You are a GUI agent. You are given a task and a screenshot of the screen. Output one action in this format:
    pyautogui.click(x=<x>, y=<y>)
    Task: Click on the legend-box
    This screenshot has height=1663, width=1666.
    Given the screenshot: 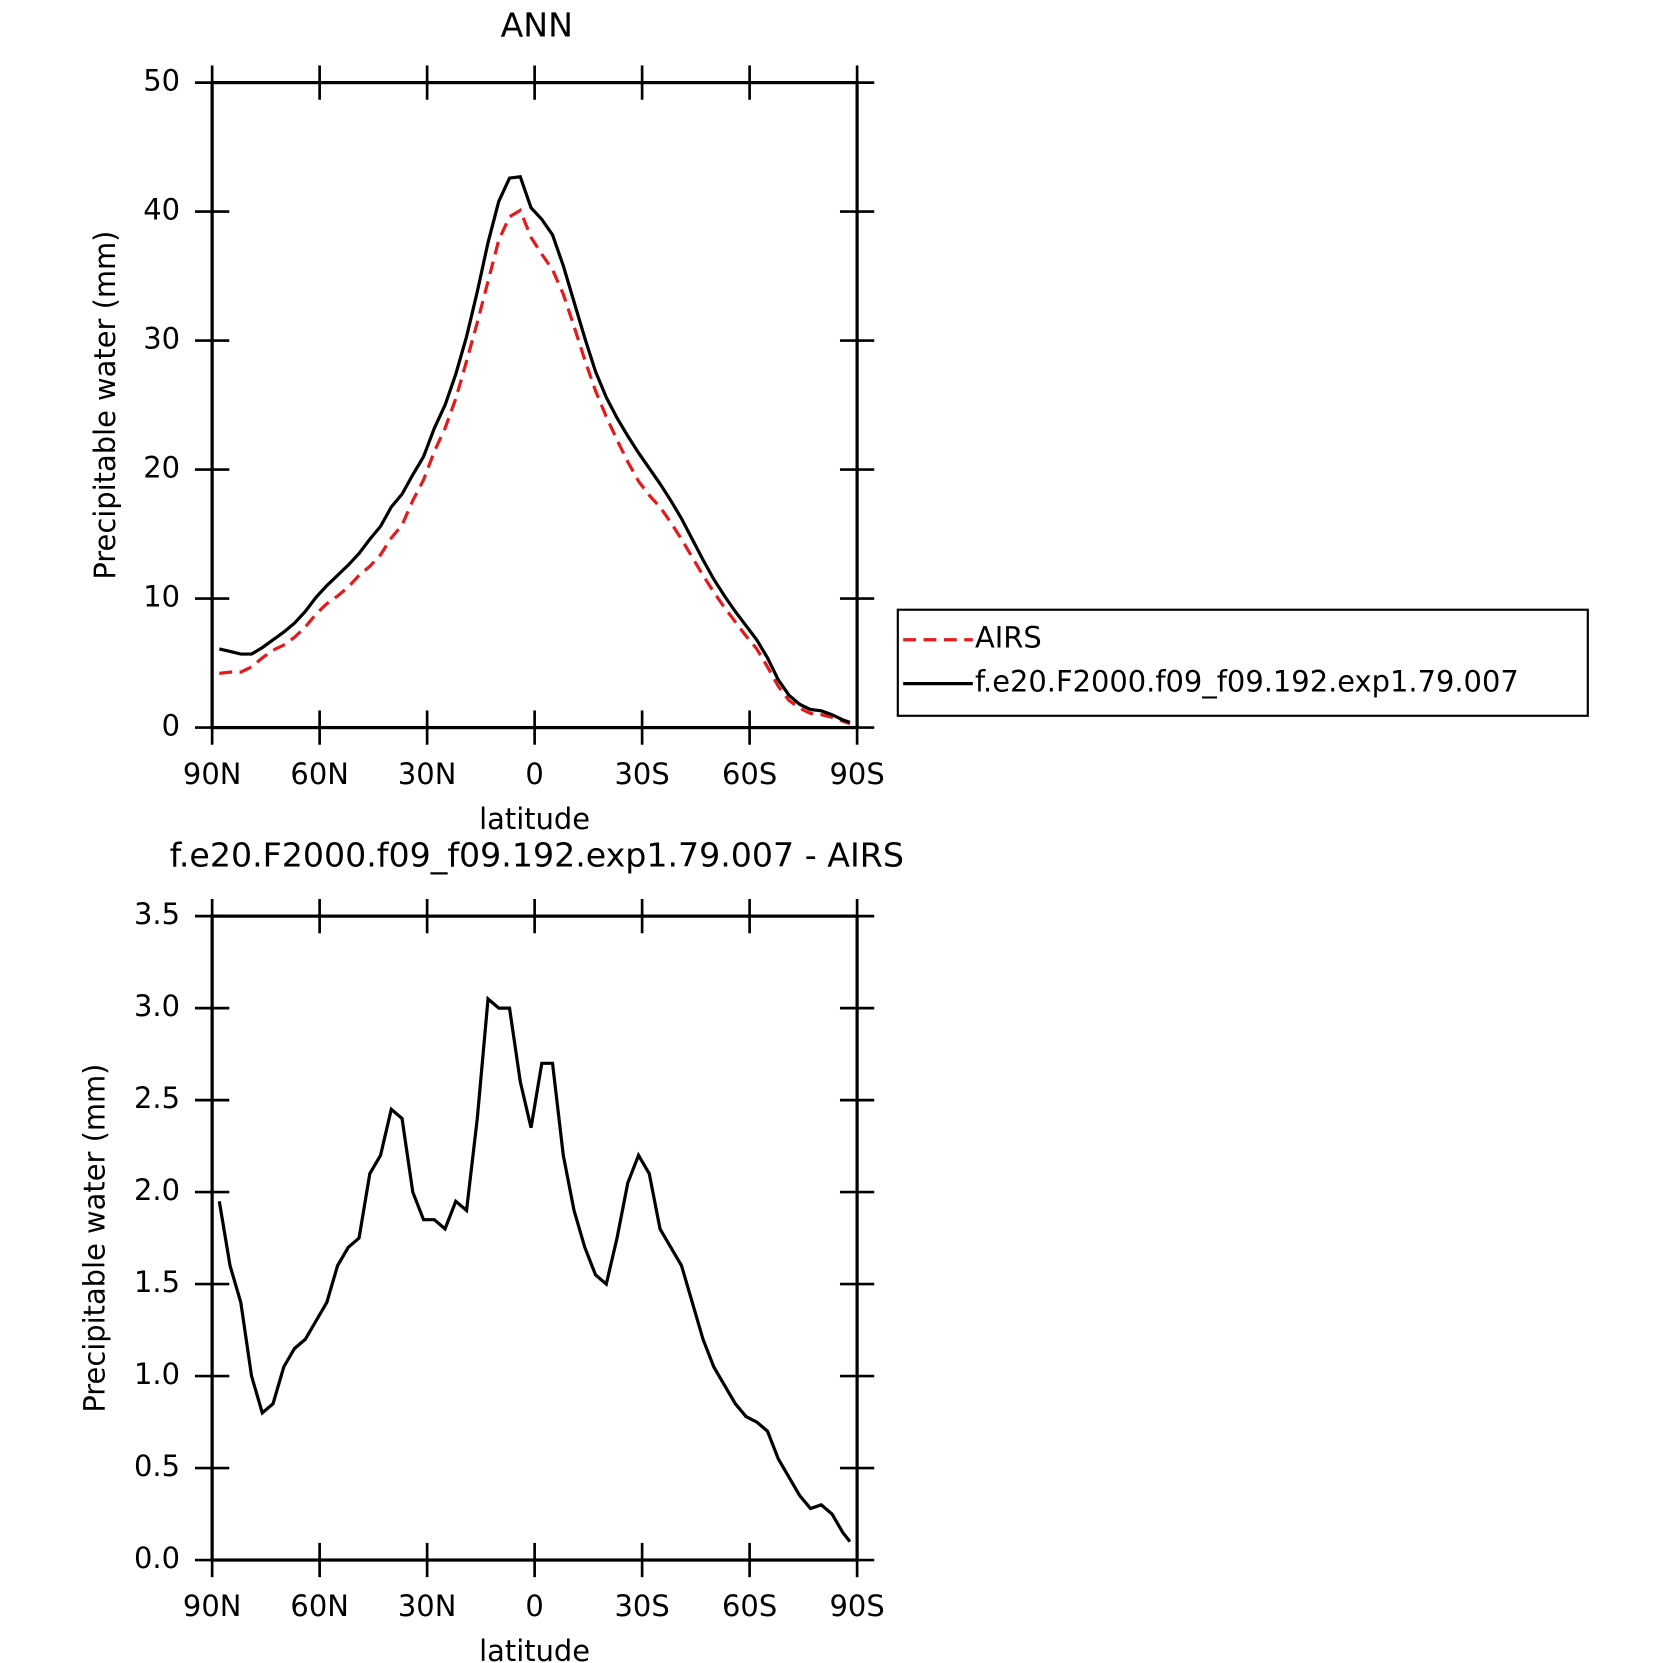 What is the action you would take?
    pyautogui.click(x=1242, y=662)
    